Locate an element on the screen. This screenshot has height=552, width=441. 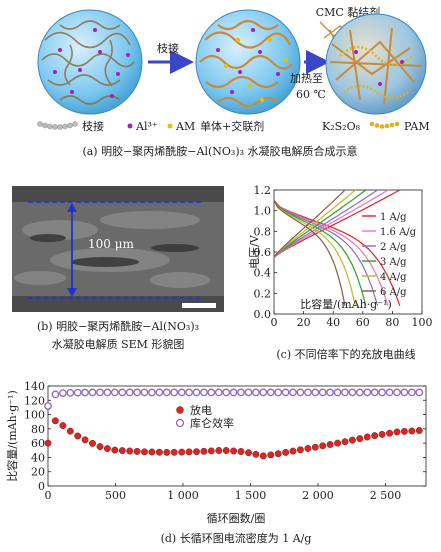
d-legend-swatch is located at coordinates (180, 410).